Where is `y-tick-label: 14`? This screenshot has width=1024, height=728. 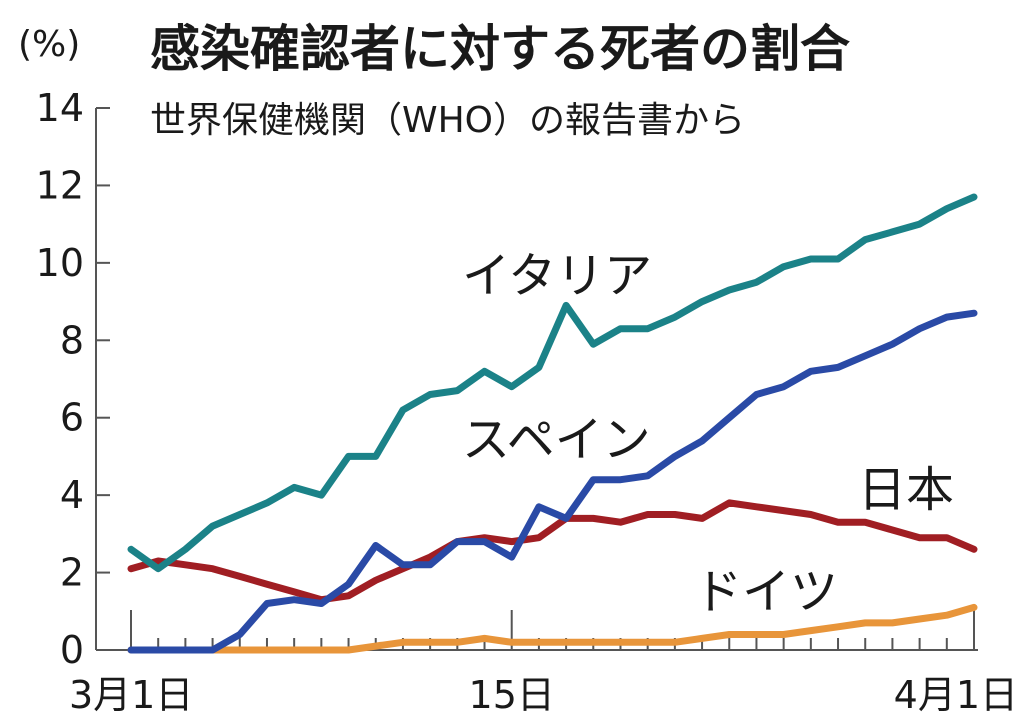 y-tick-label: 14 is located at coordinates (60, 108).